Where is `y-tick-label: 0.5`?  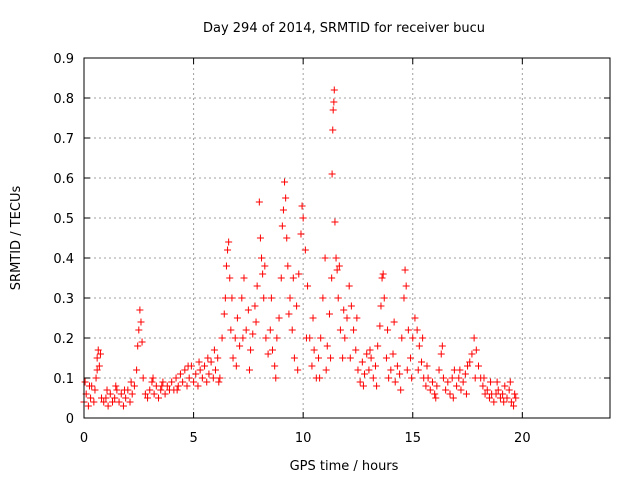 y-tick-label: 0.5 is located at coordinates (63, 219).